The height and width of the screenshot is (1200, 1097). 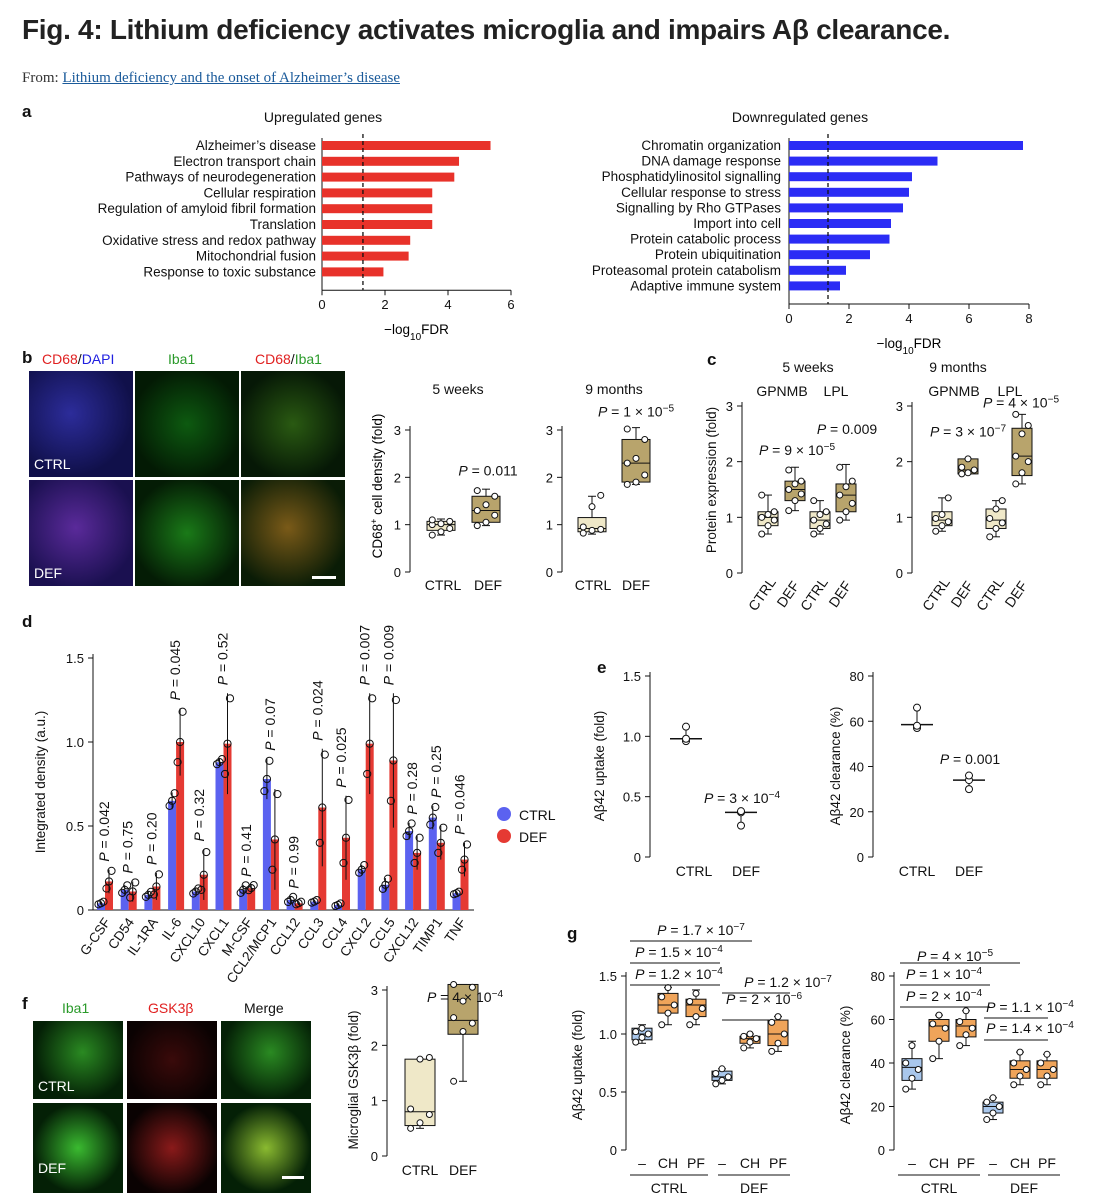 What do you see at coordinates (56, 1086) in the screenshot?
I see `f-row-label-ctrl: CTRL` at bounding box center [56, 1086].